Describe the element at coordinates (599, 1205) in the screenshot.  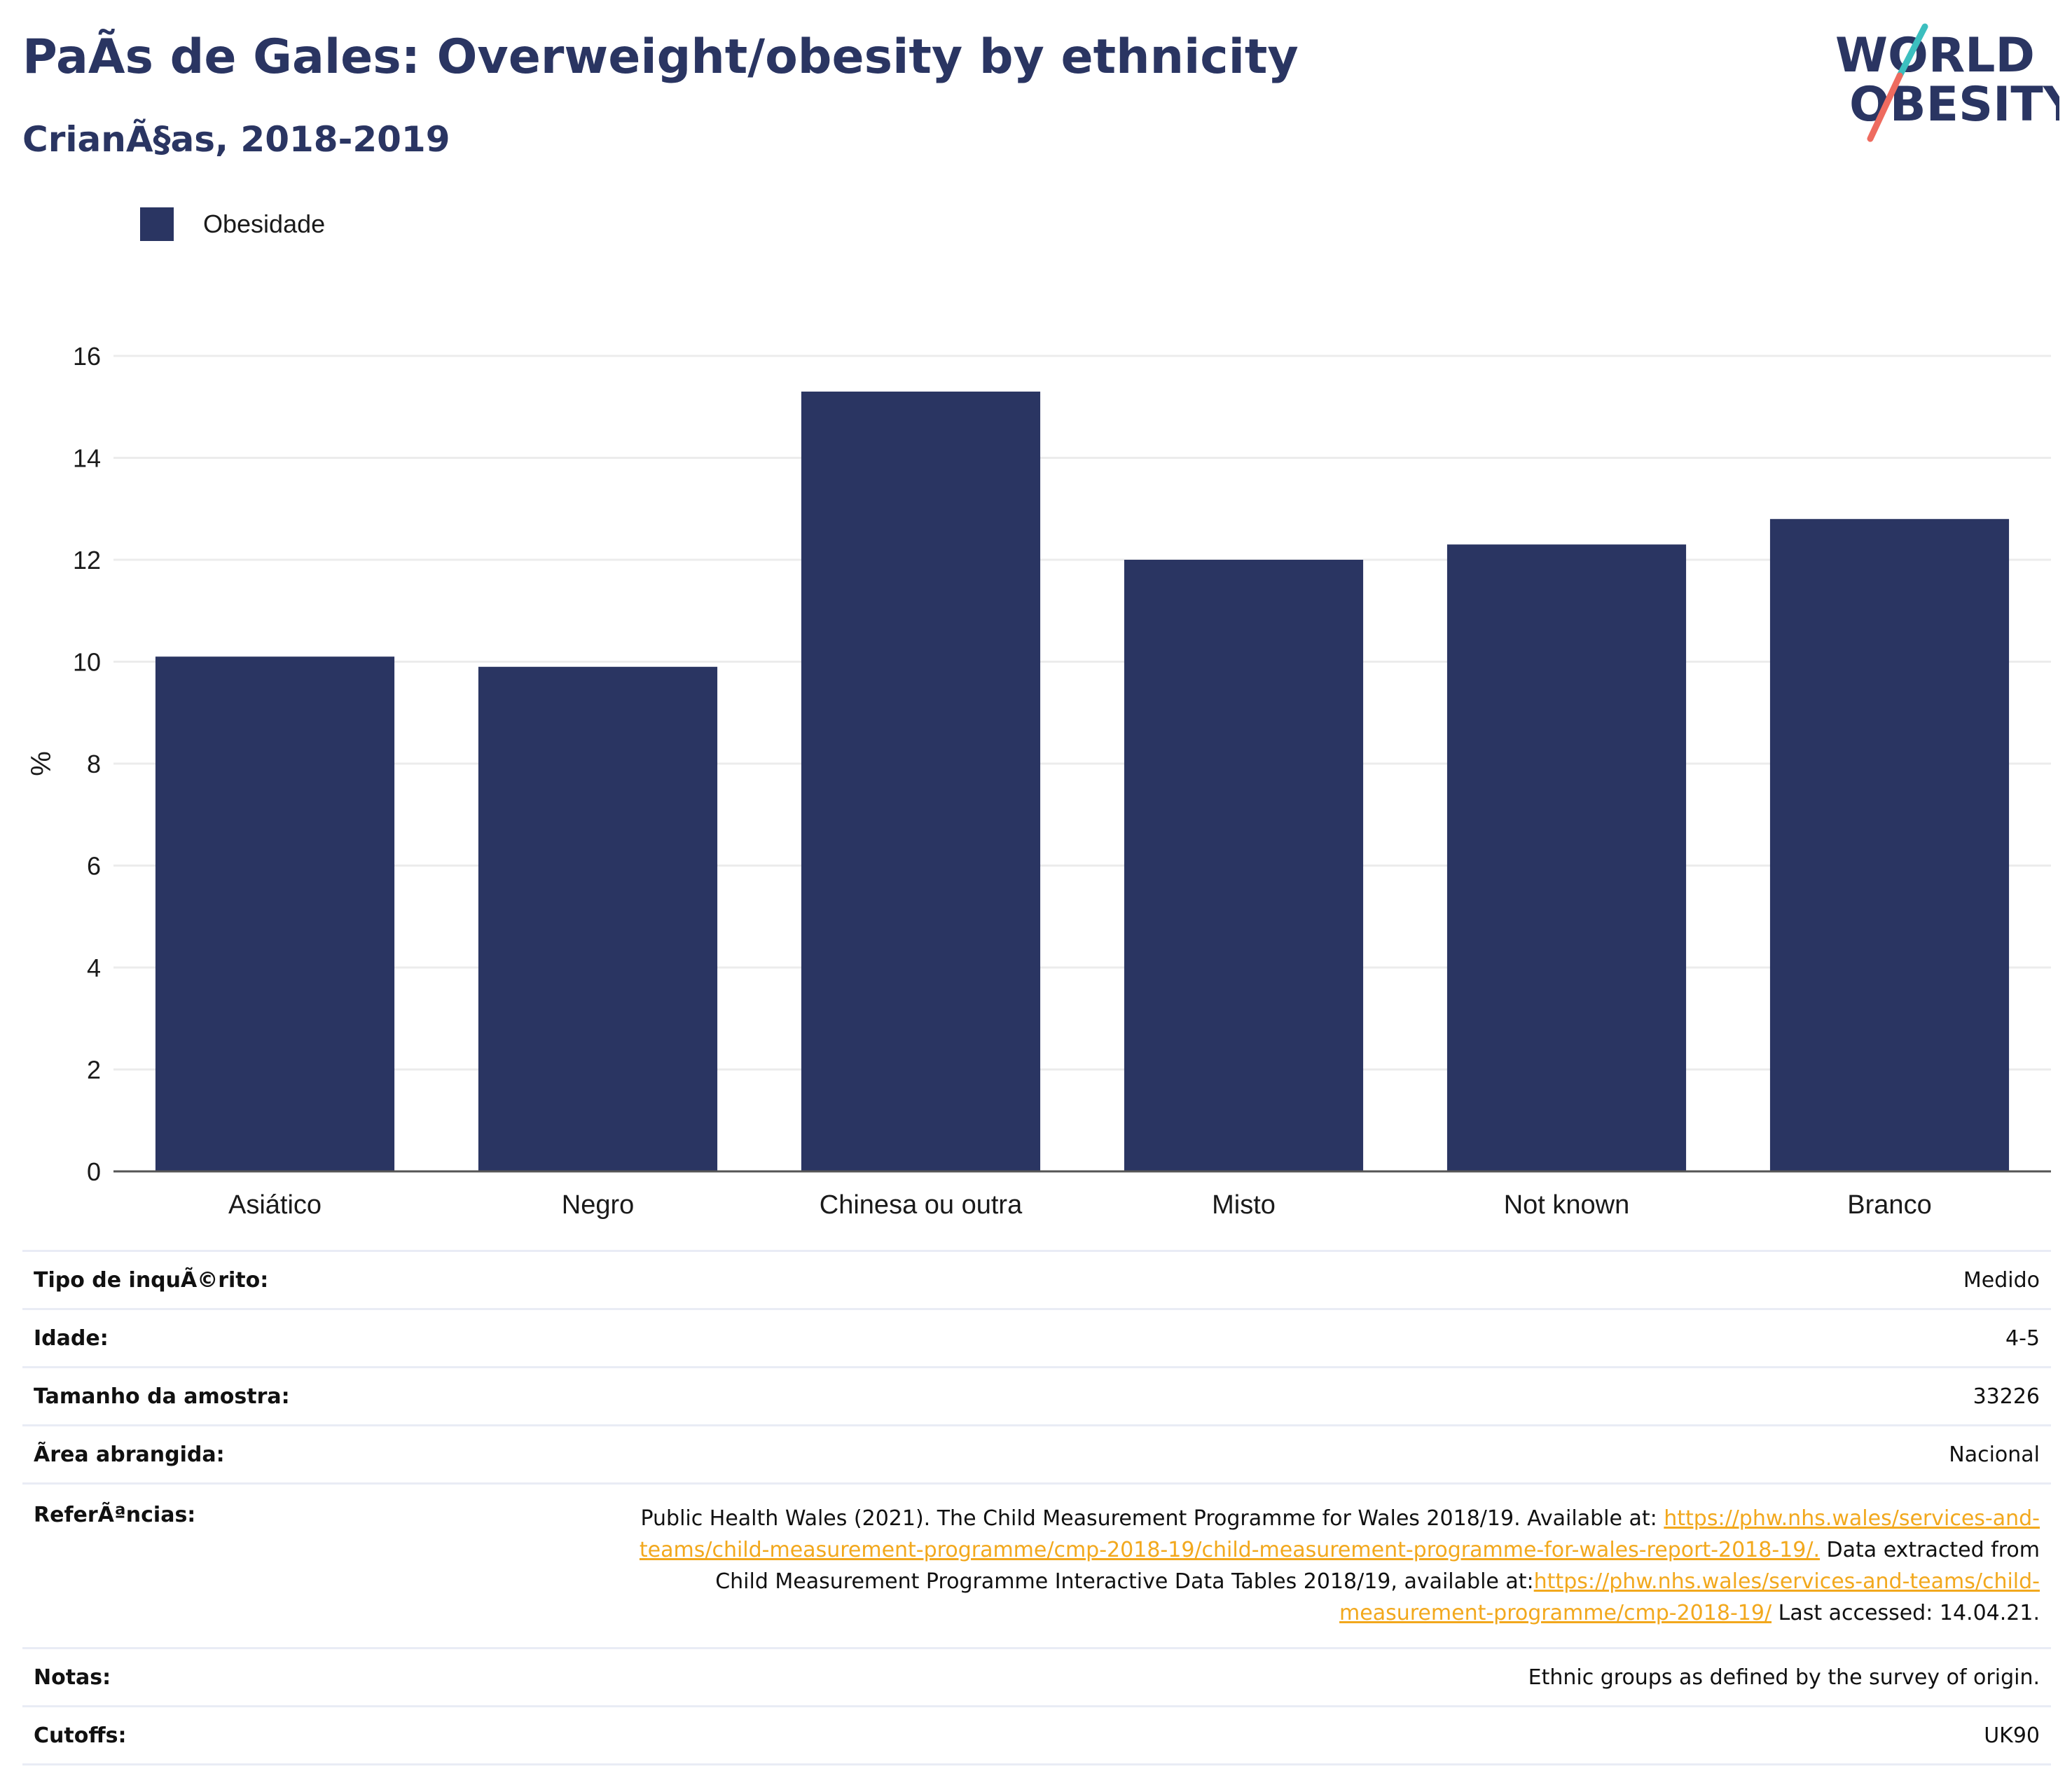
I see `x-tick-label-1: Negro` at that location.